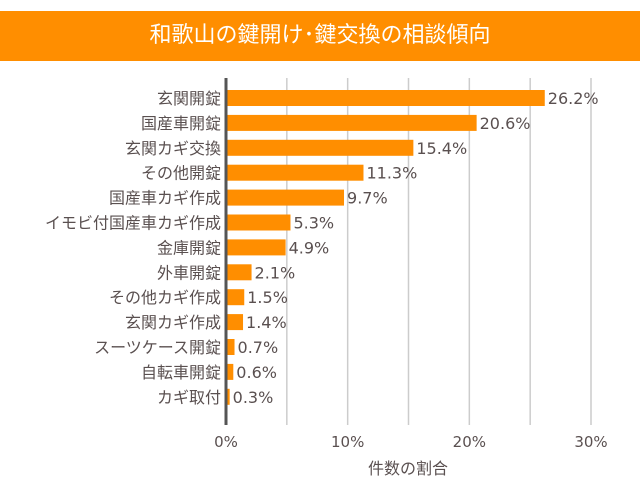  Describe the element at coordinates (367, 198) in the screenshot. I see `value-label: 9.7%` at that location.